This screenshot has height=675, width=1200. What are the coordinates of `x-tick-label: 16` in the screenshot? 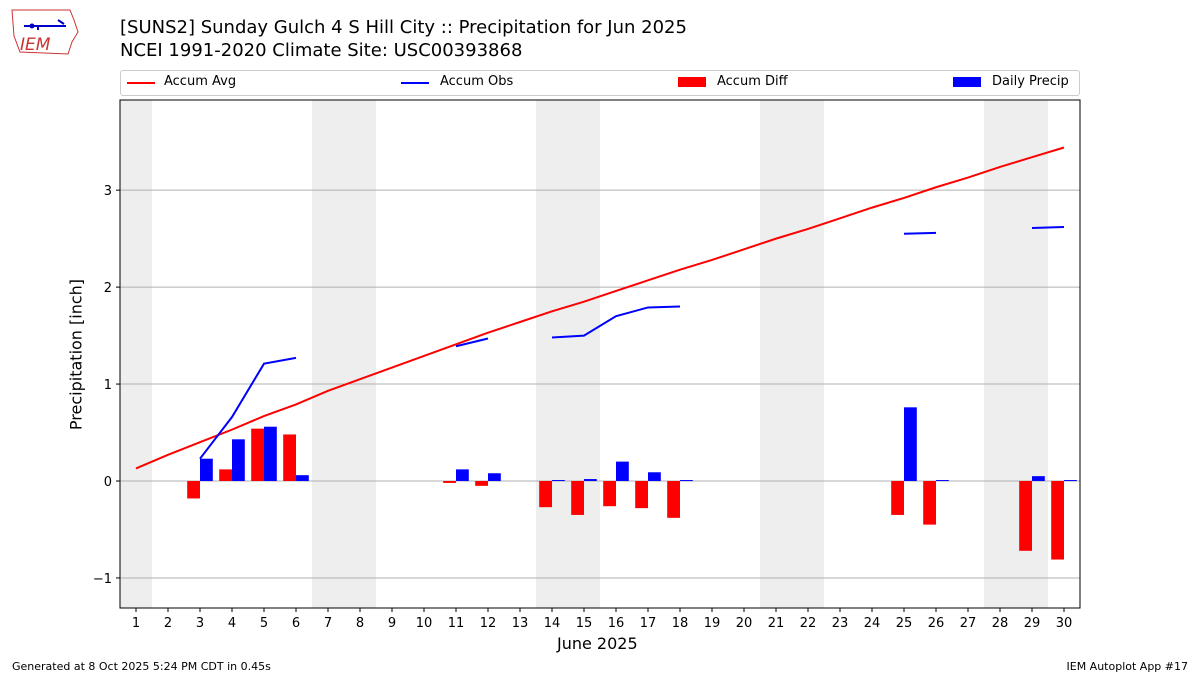 It's located at (616, 623).